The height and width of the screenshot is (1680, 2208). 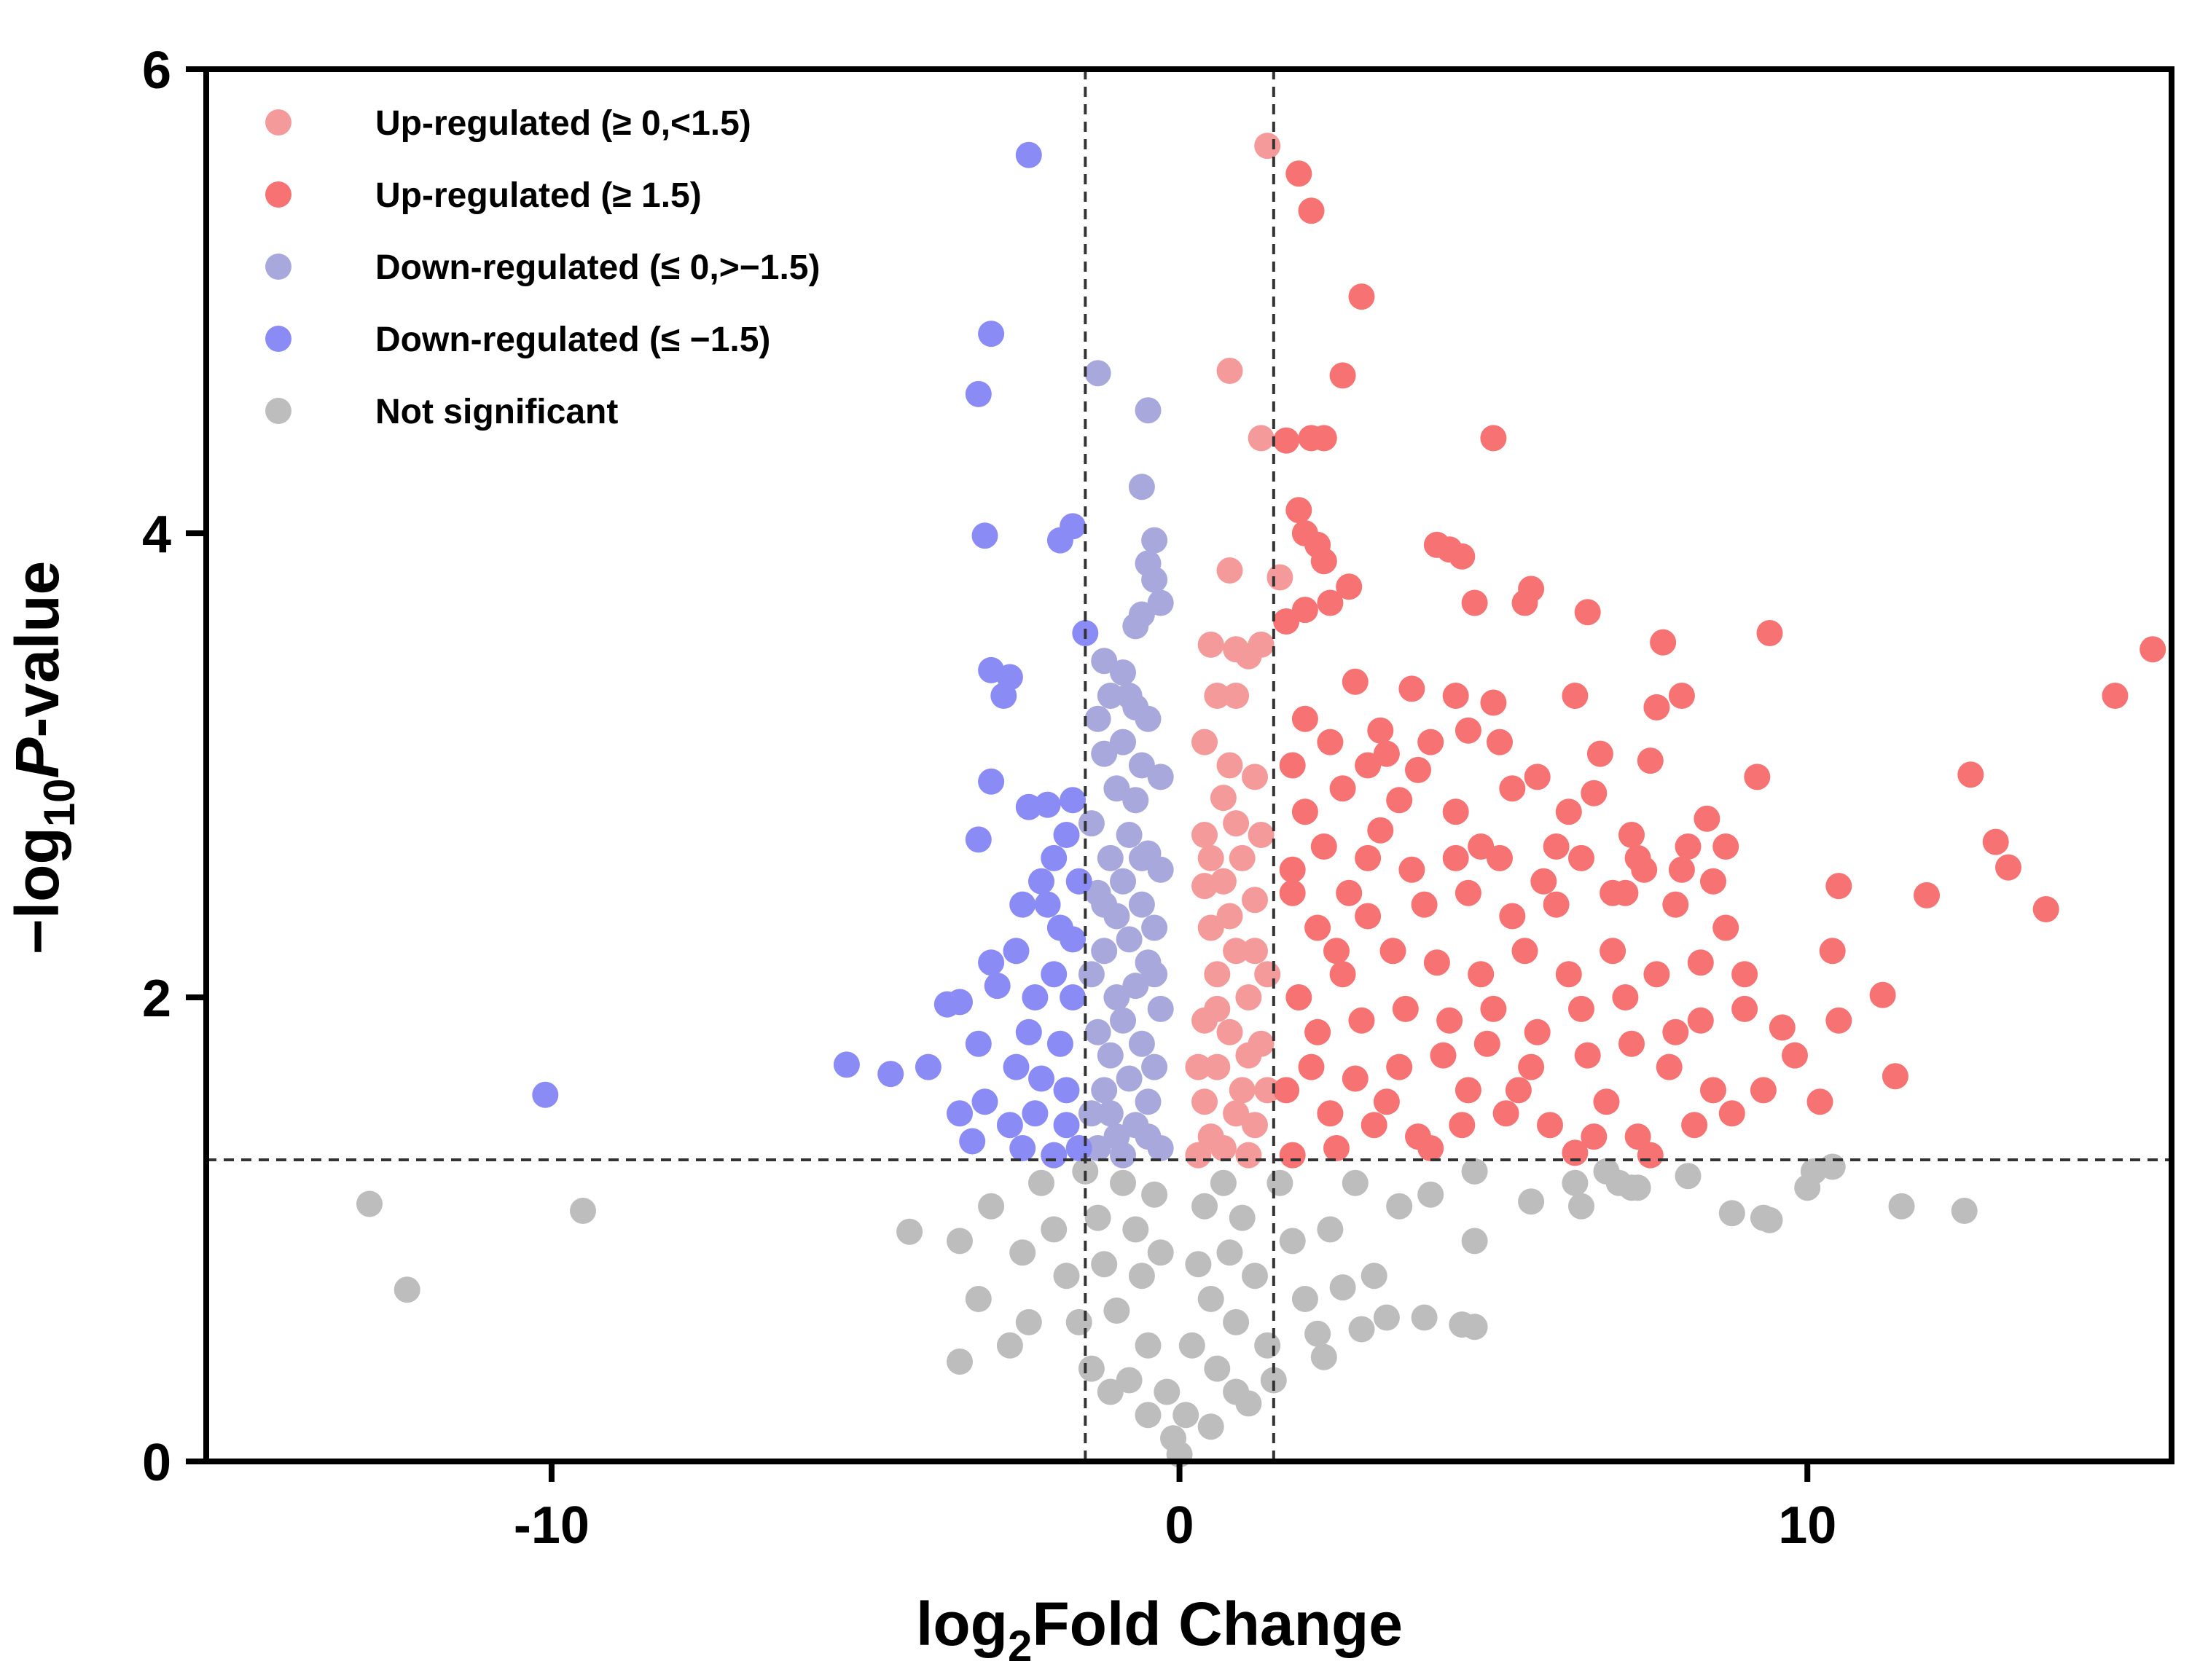 I want to click on legend-label: Down-regulated (≤ −1.5), so click(x=572, y=340).